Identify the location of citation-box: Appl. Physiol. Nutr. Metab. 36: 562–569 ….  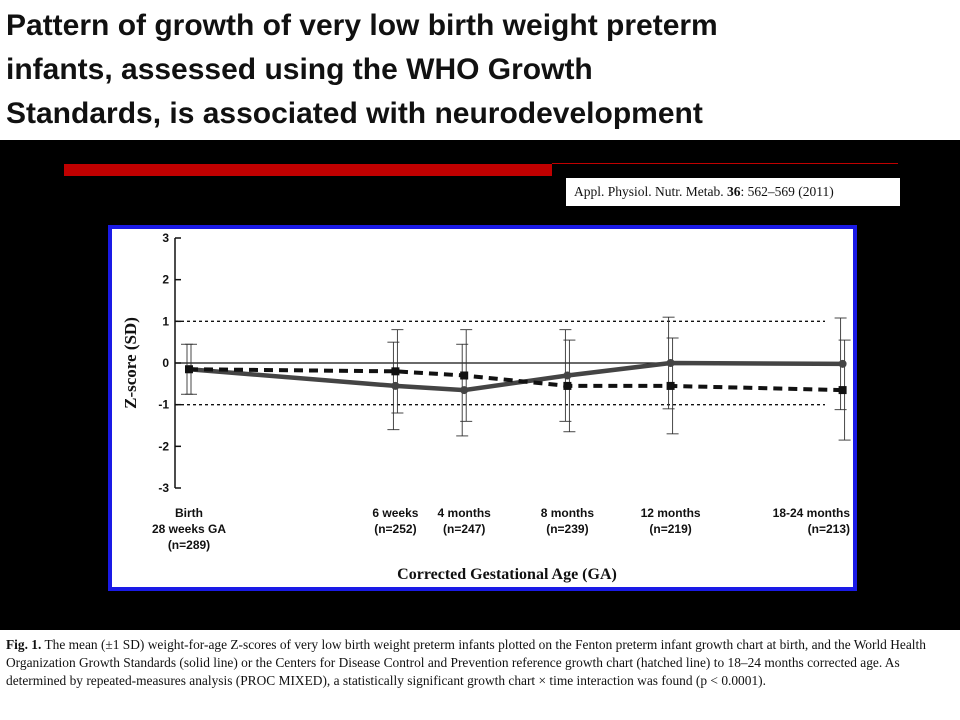
(733, 192).